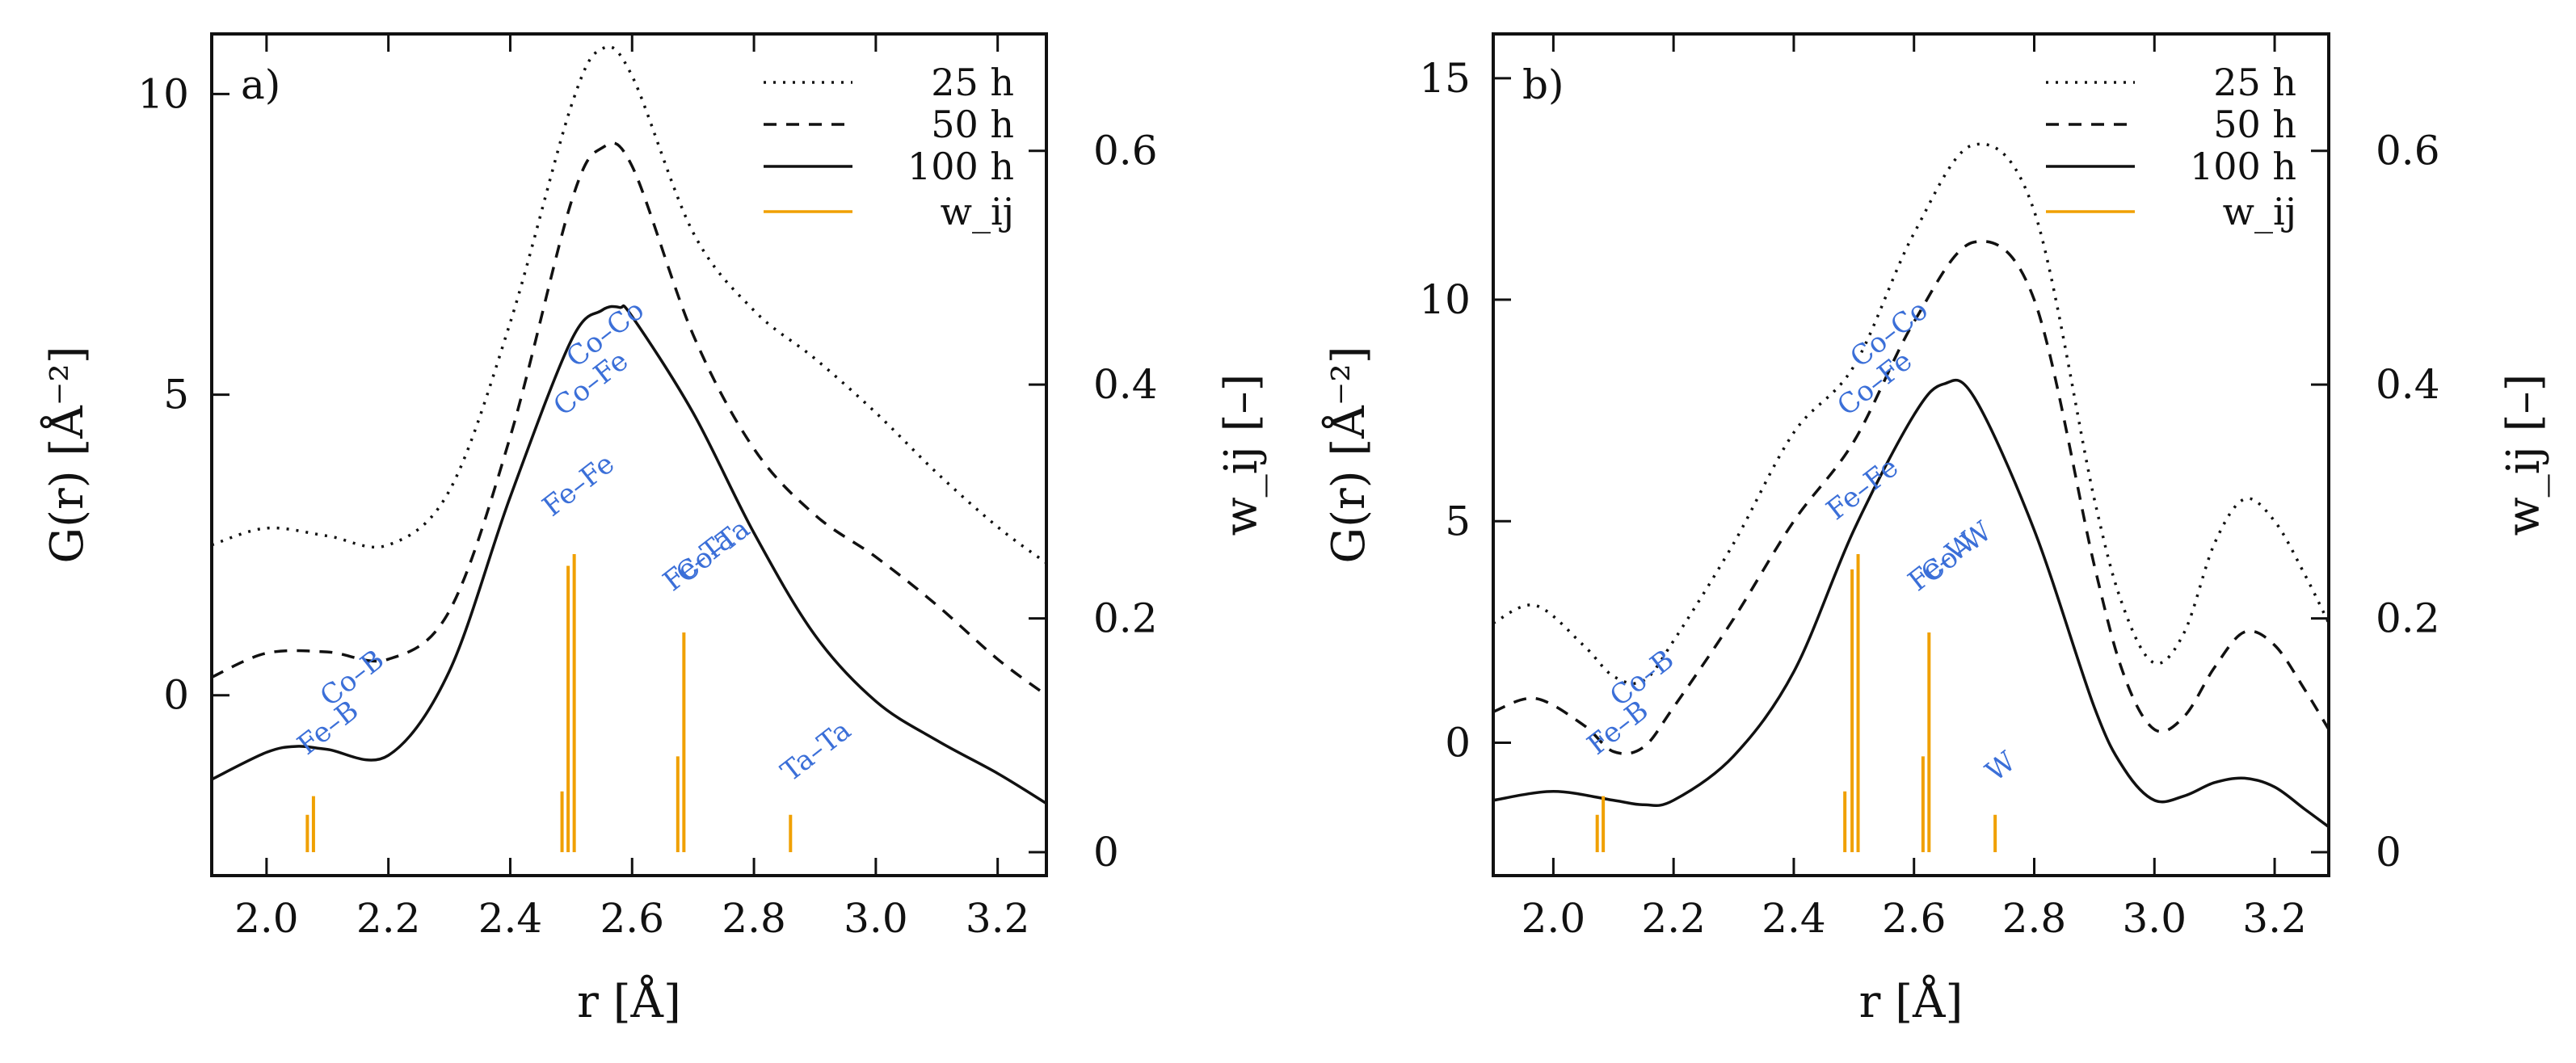 Image resolution: width=2576 pixels, height=1063 pixels. I want to click on y-tick-label-3: 15, so click(1445, 79).